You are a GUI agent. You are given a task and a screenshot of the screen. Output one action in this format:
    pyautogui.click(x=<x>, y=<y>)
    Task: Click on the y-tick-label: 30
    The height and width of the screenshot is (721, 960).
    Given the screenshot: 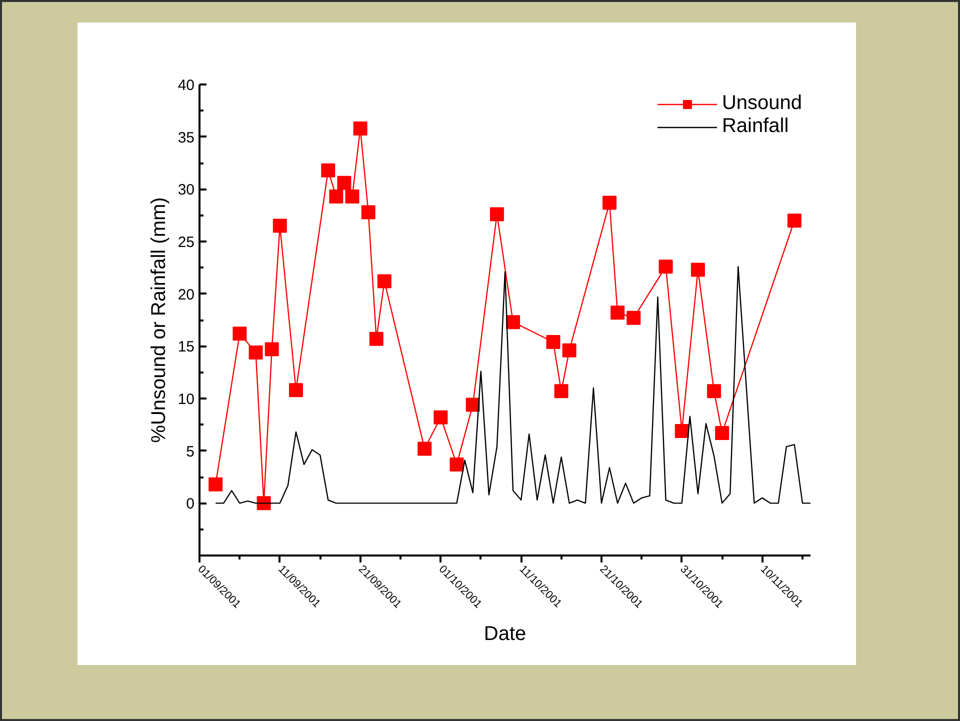 What is the action you would take?
    pyautogui.click(x=186, y=190)
    